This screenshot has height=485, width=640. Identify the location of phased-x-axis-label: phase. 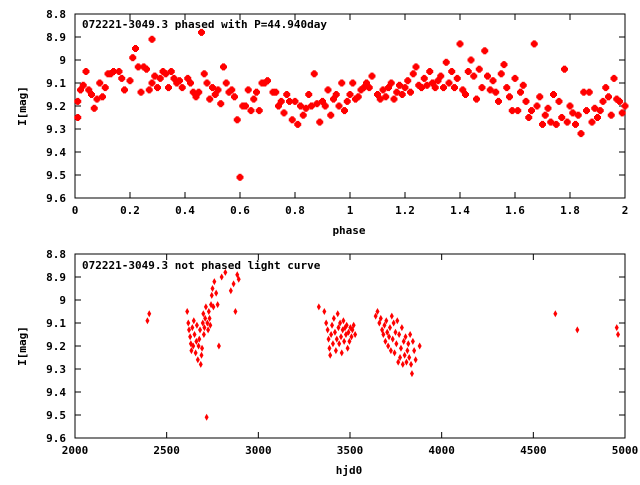
(348, 230).